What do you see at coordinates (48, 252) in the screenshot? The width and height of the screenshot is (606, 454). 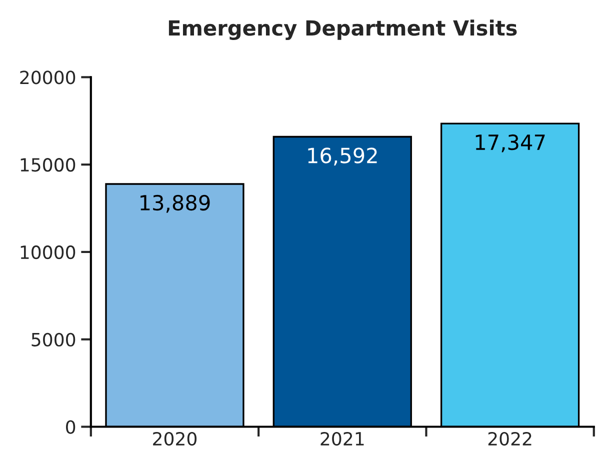 I see `y-tick-label: 10000` at bounding box center [48, 252].